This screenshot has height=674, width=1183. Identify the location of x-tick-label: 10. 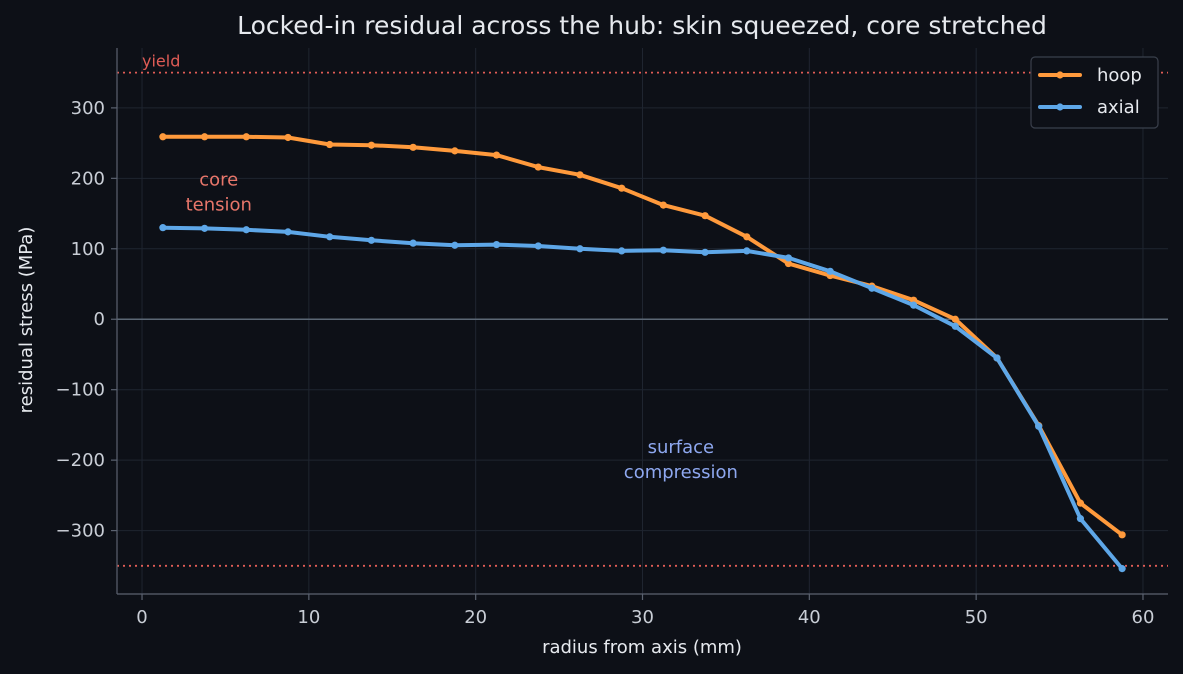
(308, 617).